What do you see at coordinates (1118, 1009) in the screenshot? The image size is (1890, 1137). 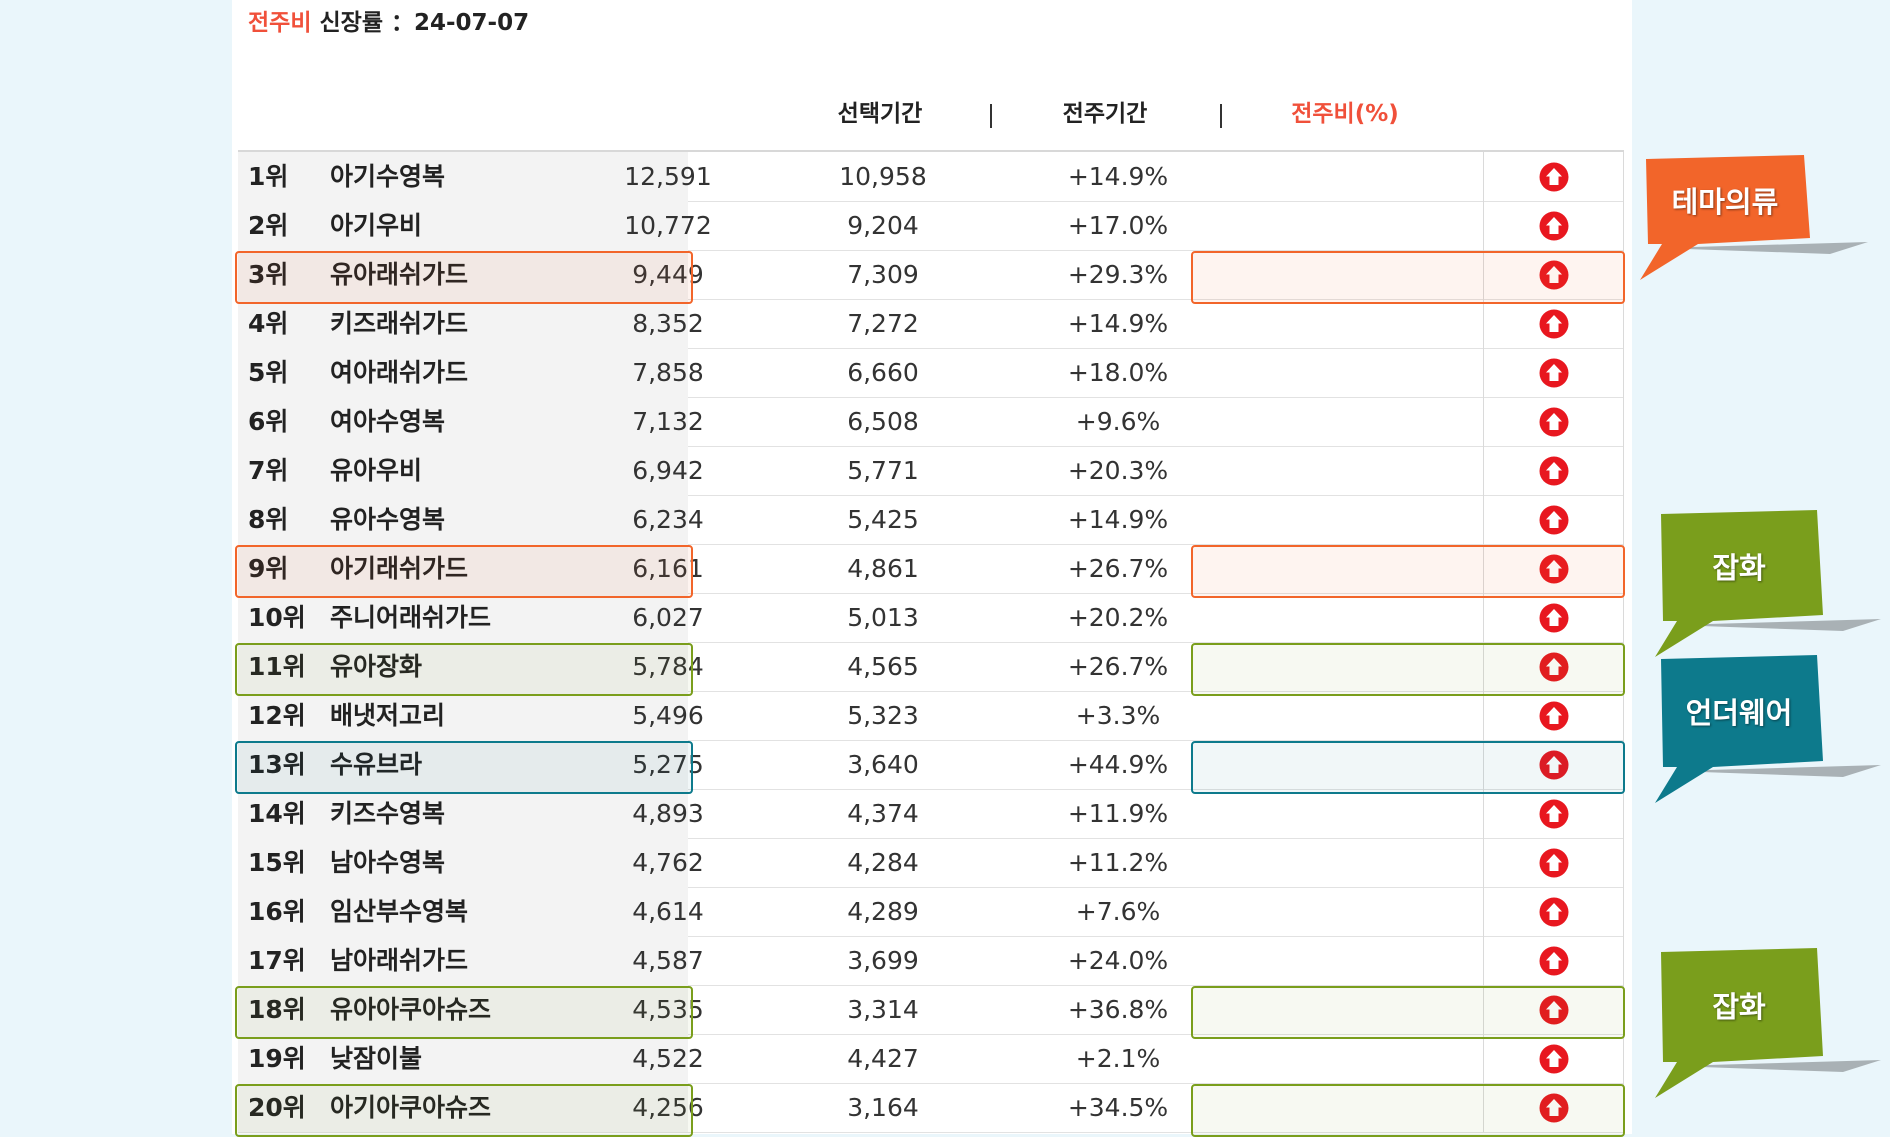 I see `week-ratio-value: +36.8%` at bounding box center [1118, 1009].